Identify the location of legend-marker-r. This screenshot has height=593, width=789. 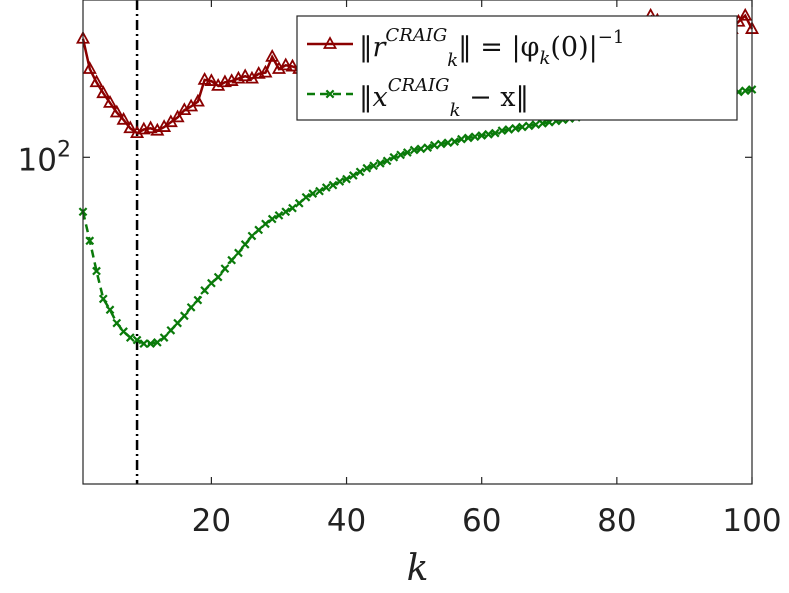
(330, 42).